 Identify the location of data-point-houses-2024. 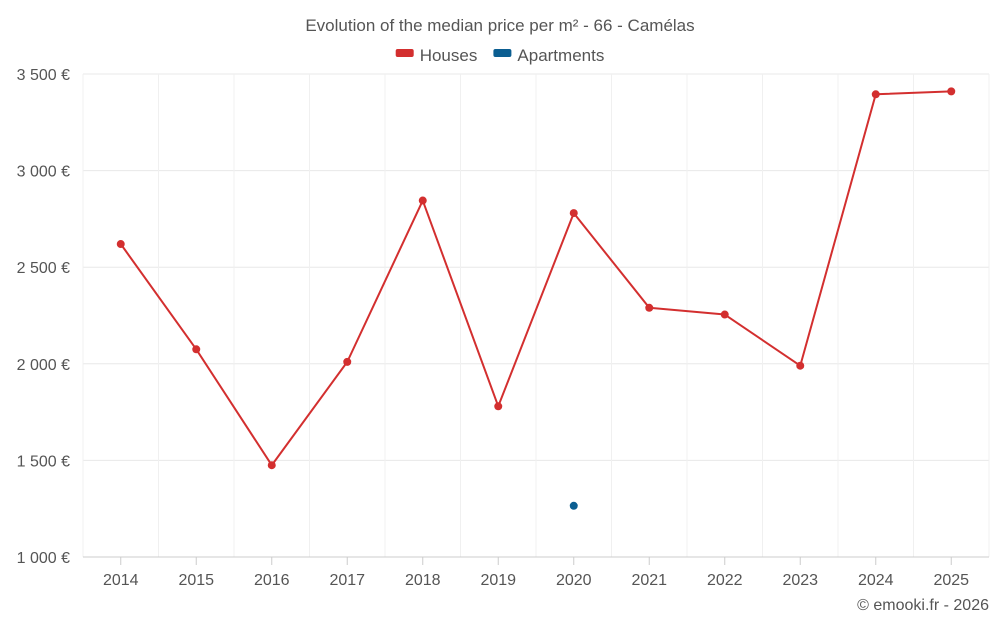
(875, 94).